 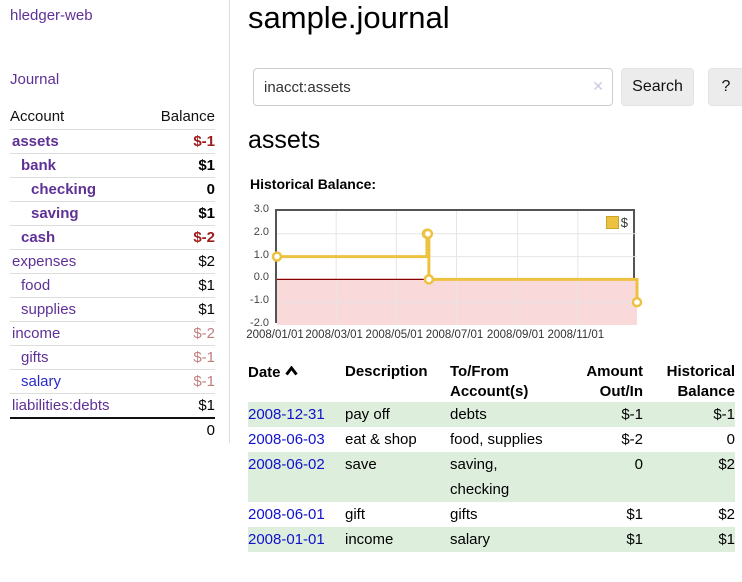 I want to click on account-link-expenses: expenses, so click(x=44, y=261).